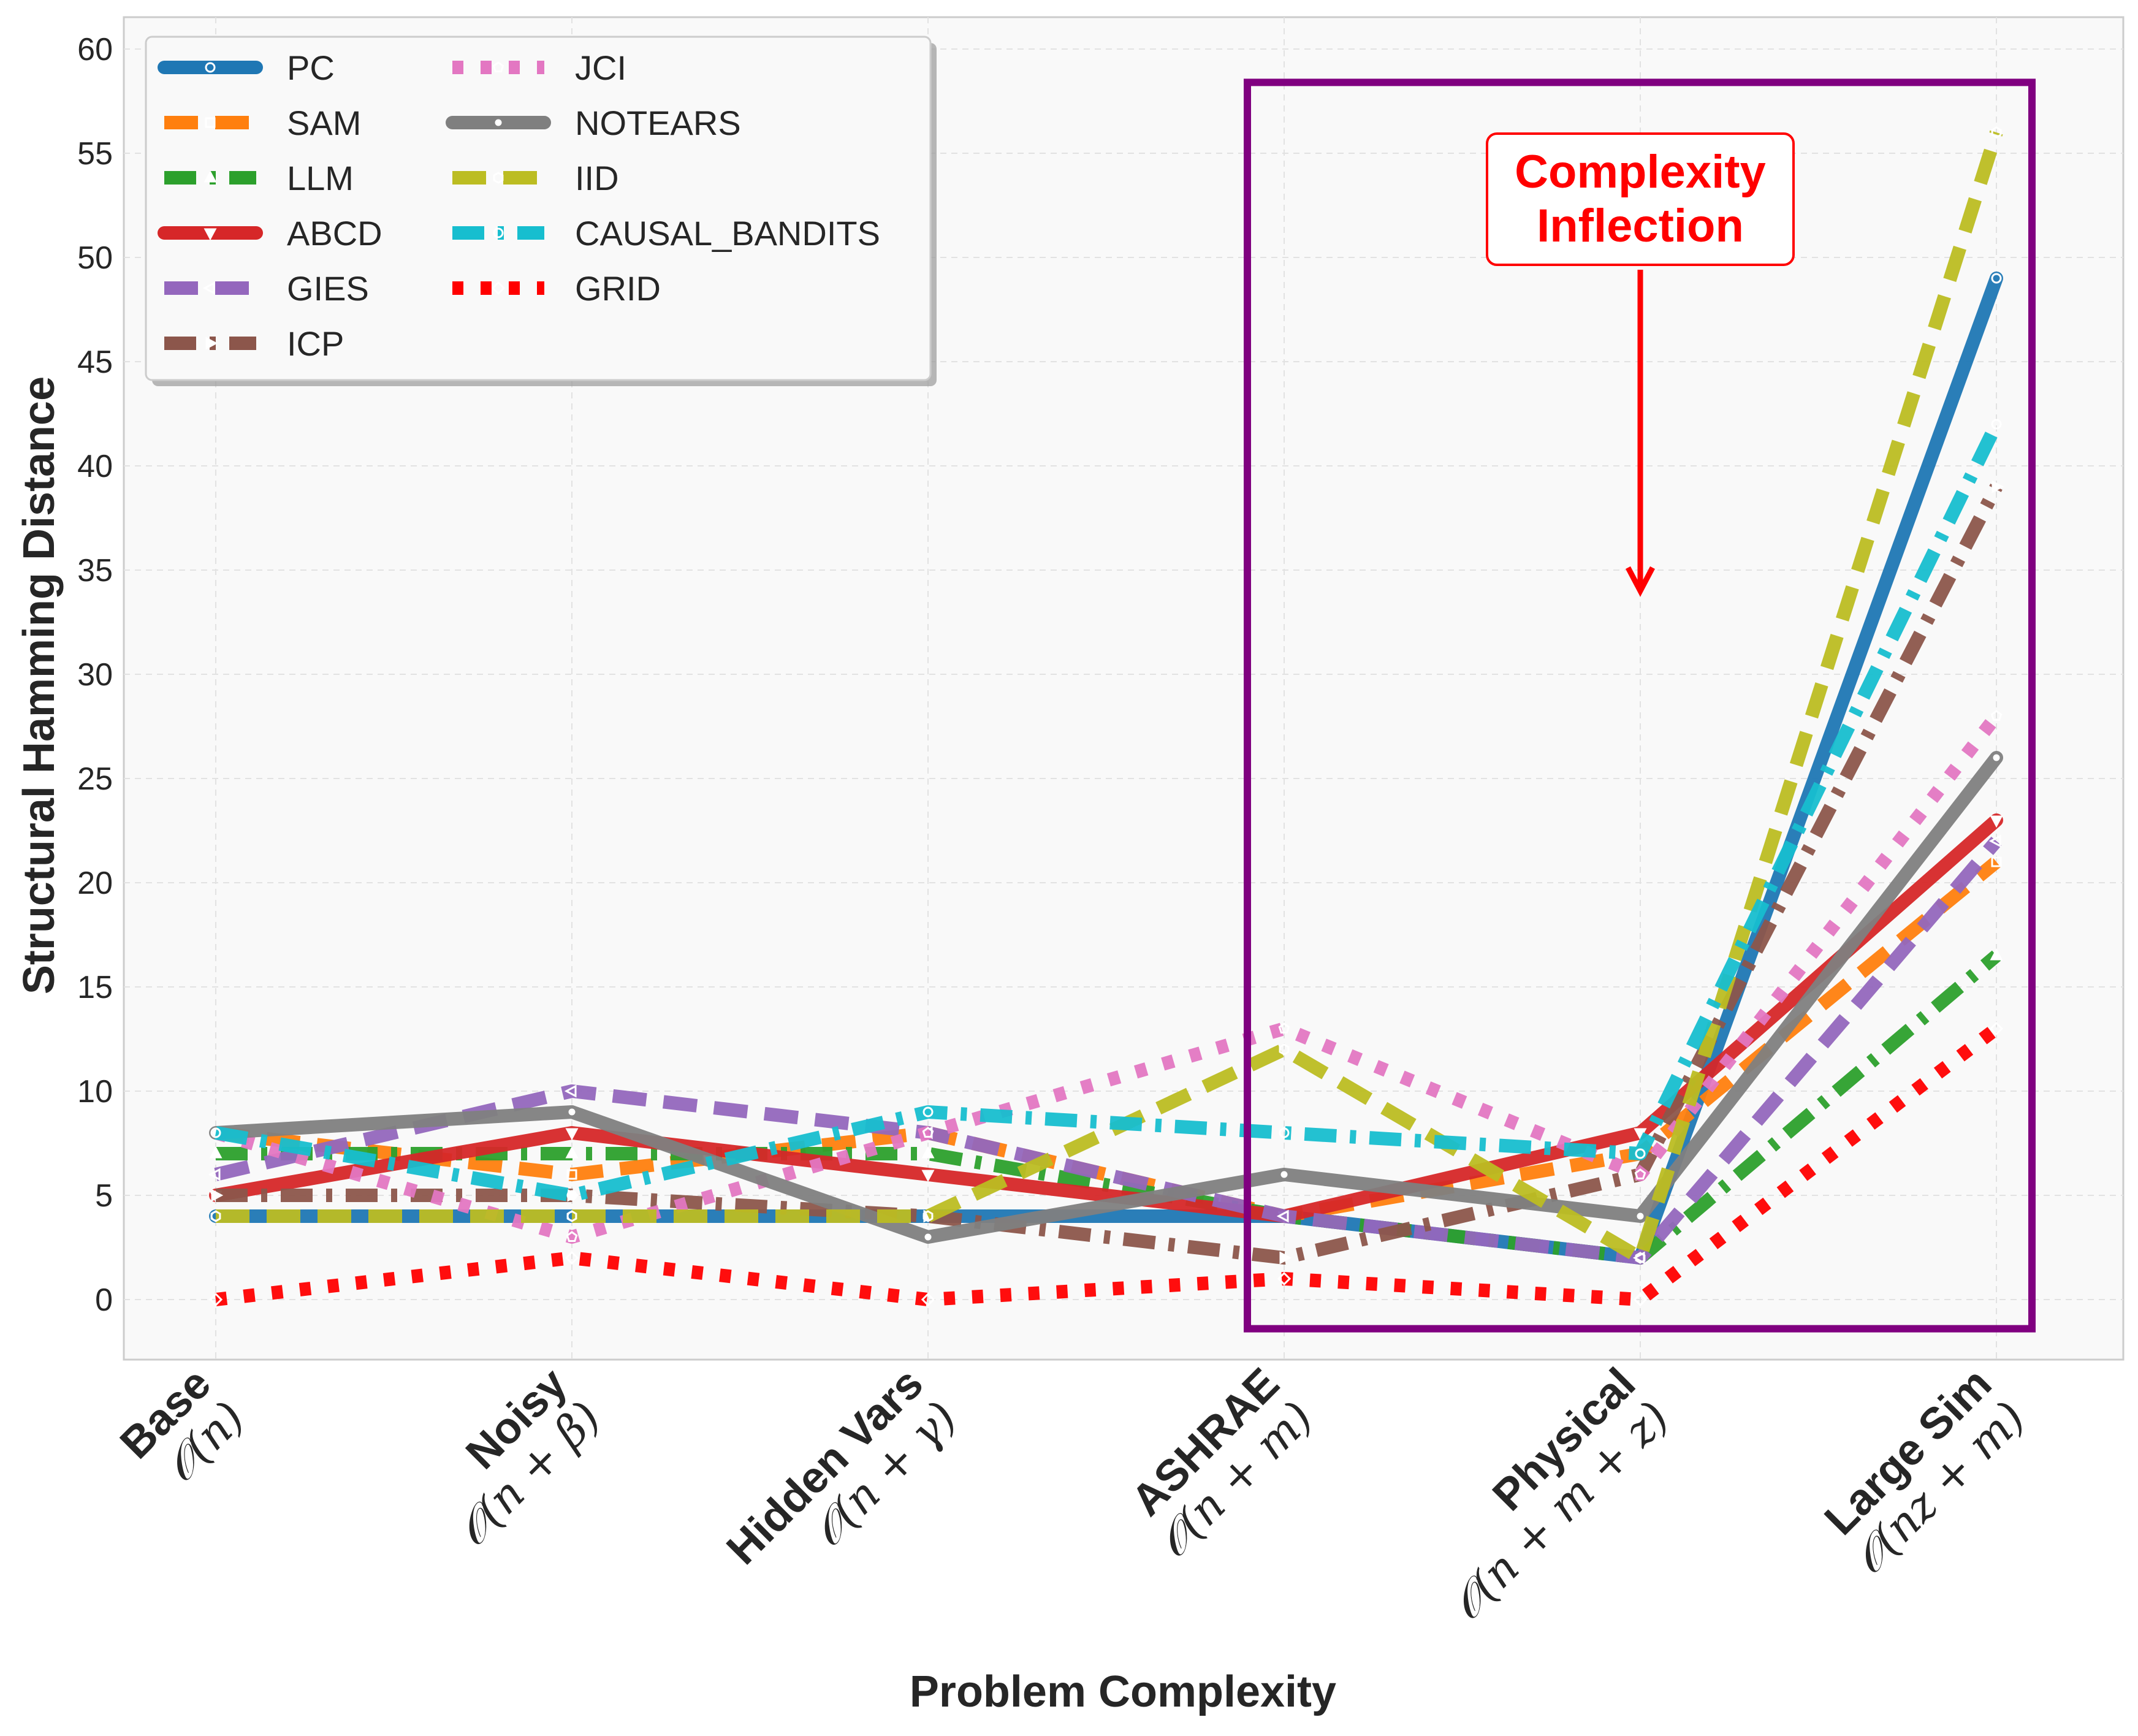  What do you see at coordinates (1640, 581) in the screenshot?
I see `annotation-arrow-head` at bounding box center [1640, 581].